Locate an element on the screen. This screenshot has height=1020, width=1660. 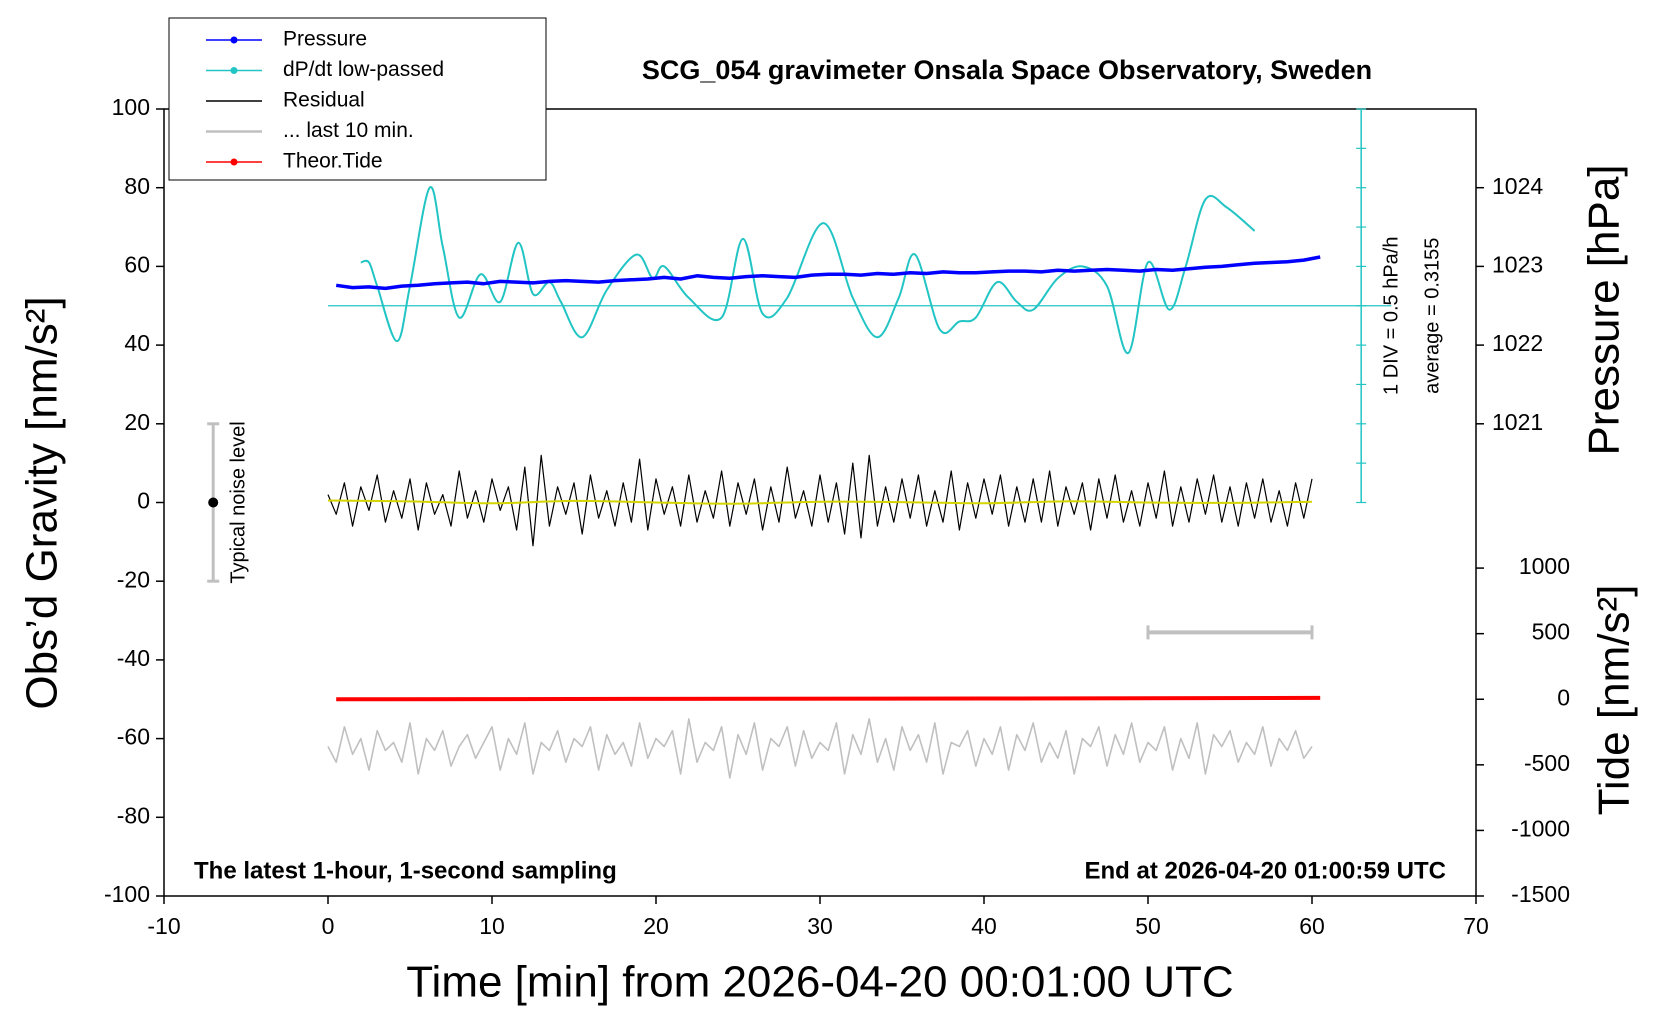
smoothed-line is located at coordinates (820, 502).